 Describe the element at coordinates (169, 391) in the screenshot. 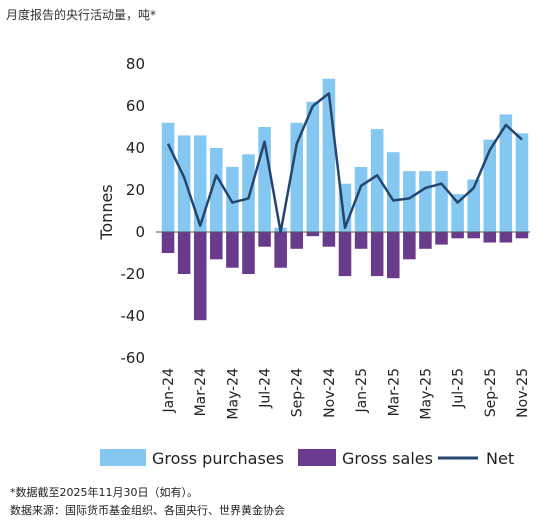

I see `x-tick-label: Jan-24` at that location.